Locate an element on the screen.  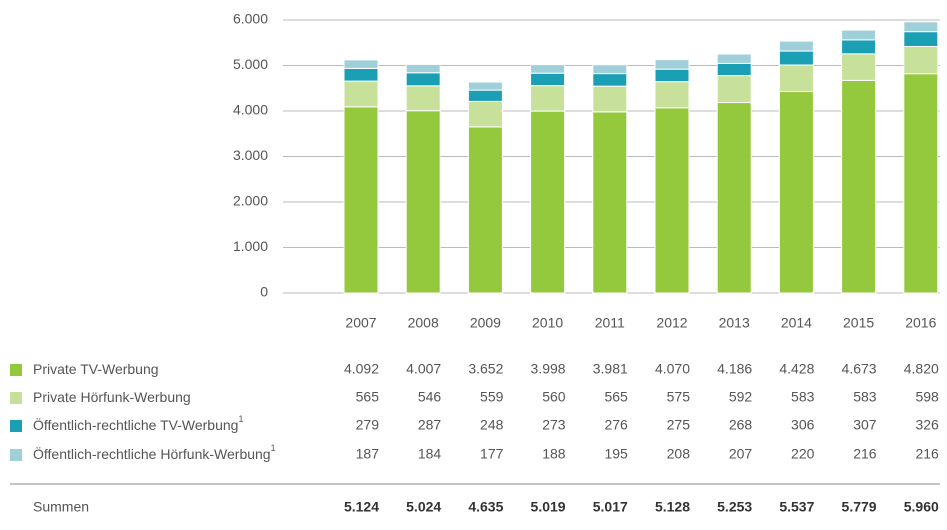
y-tick-label: 0 is located at coordinates (264, 292).